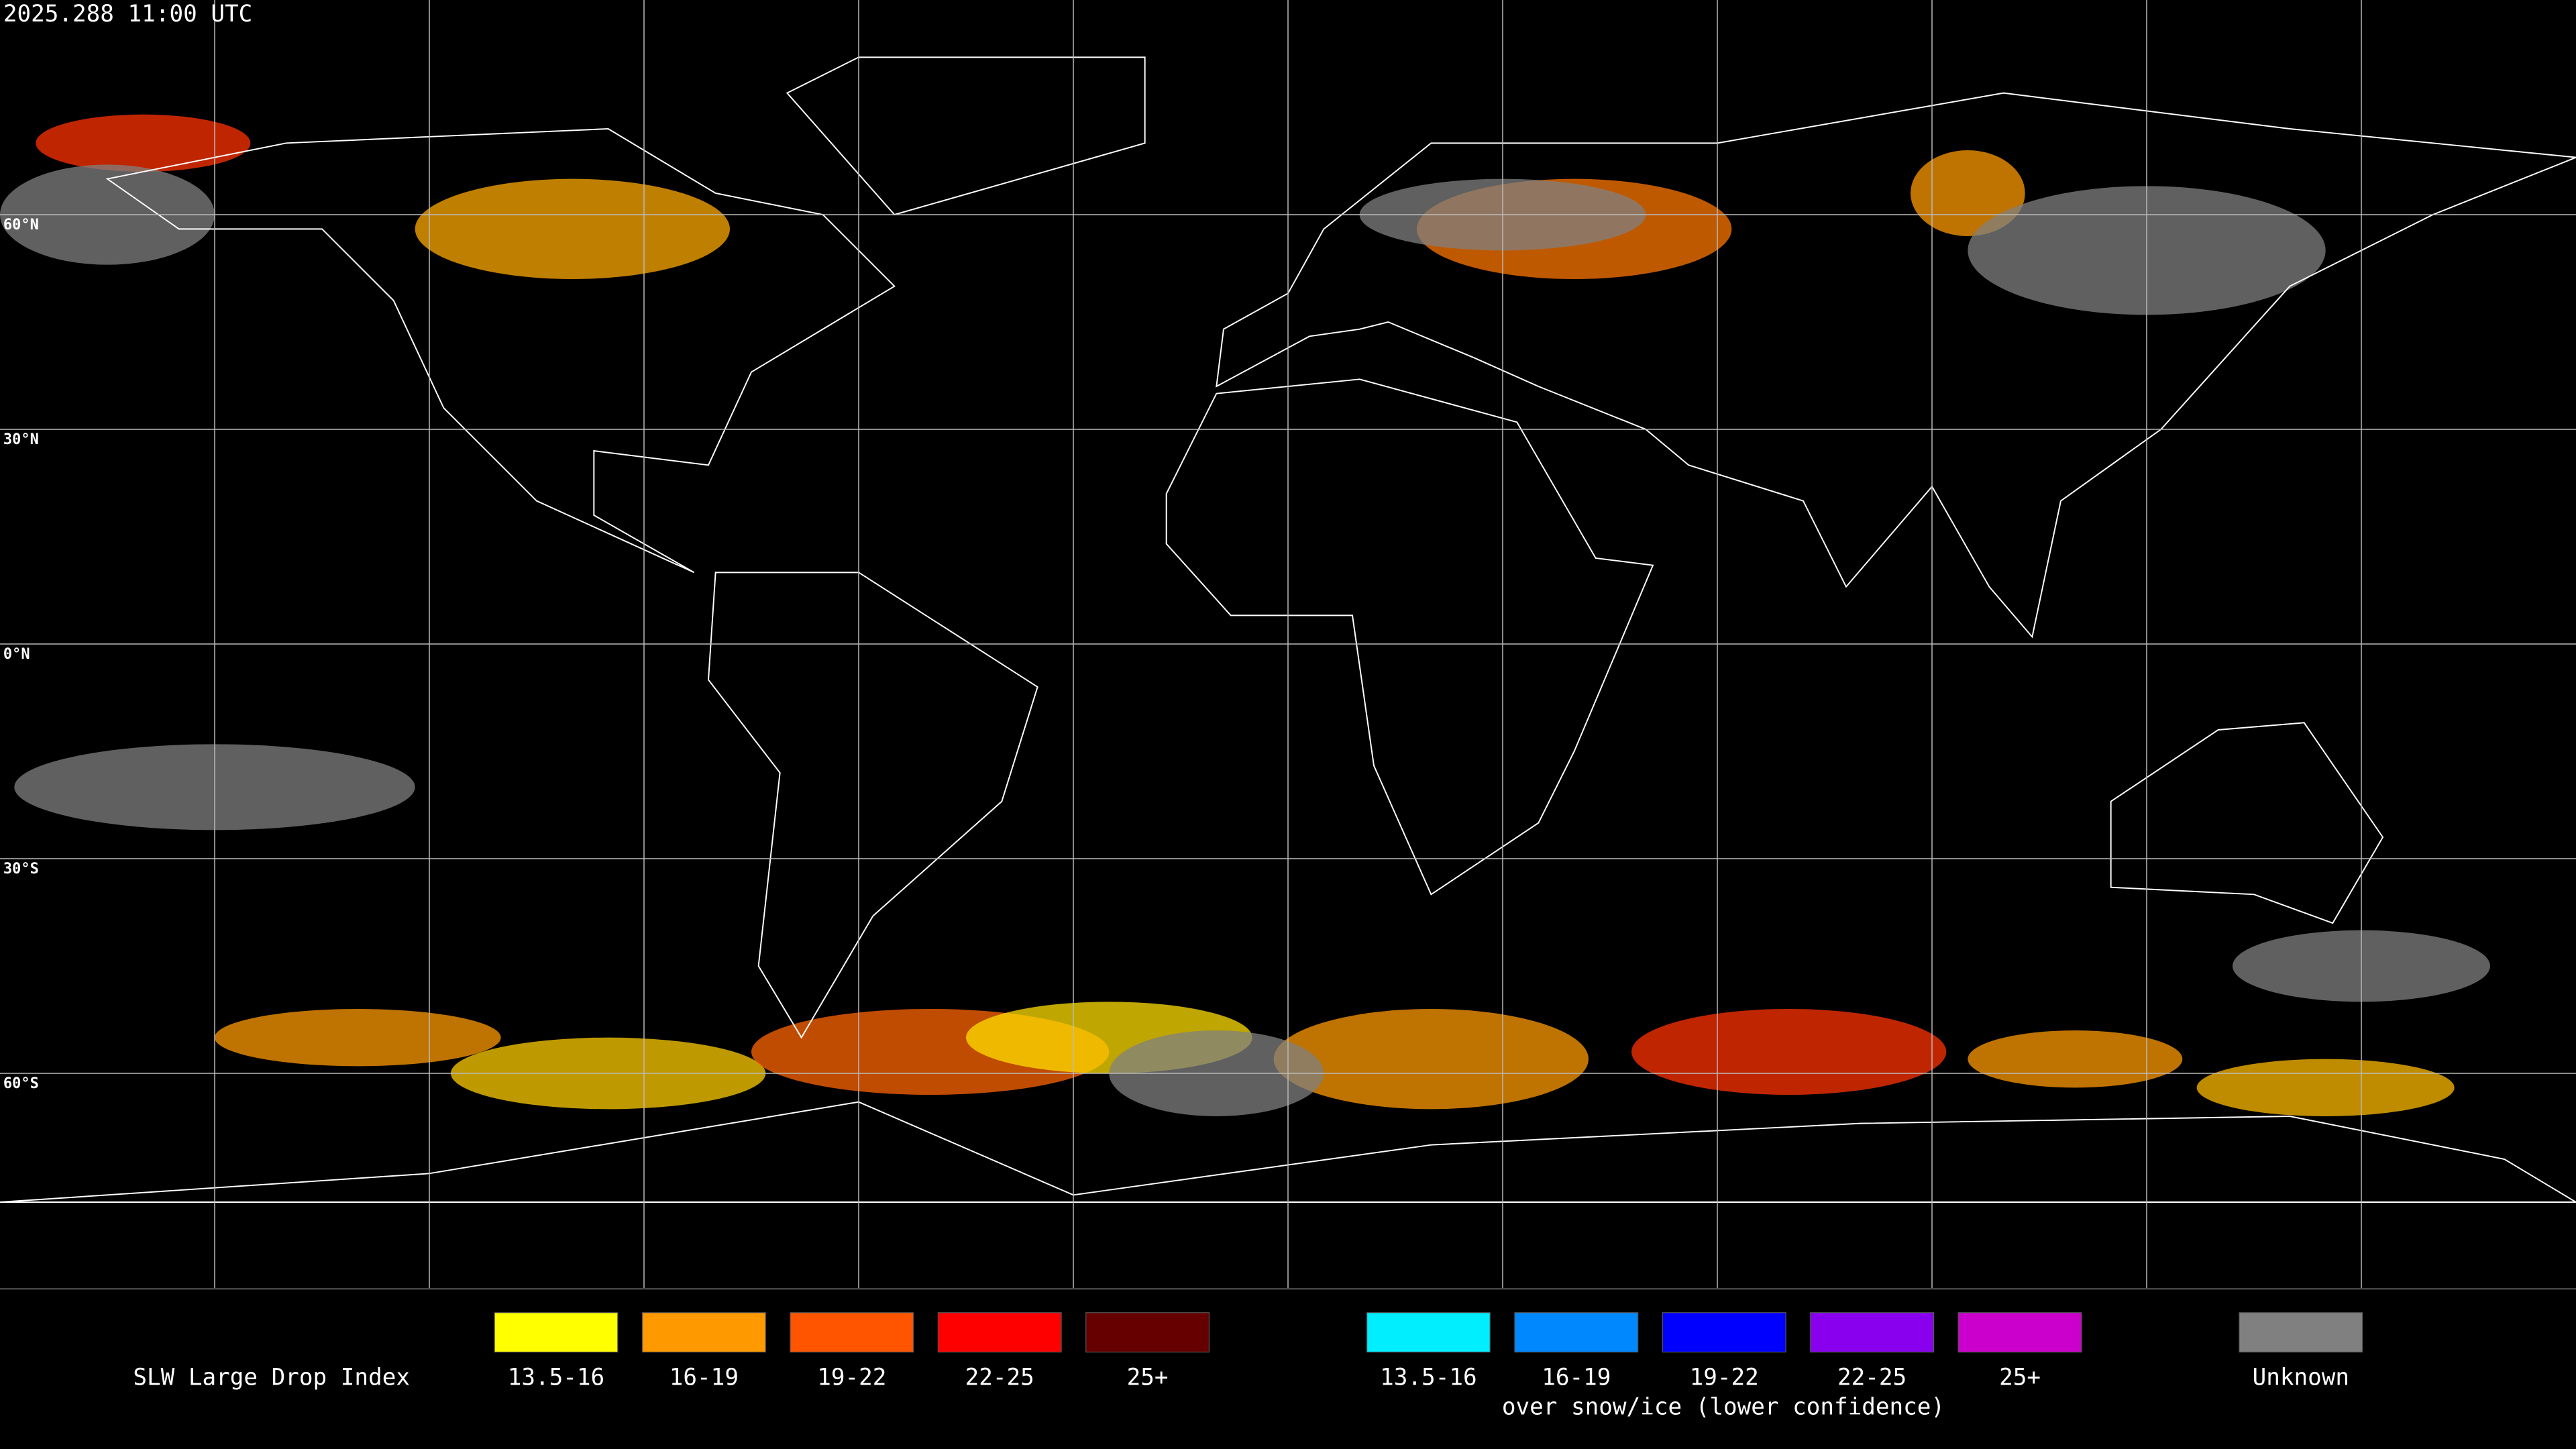 This screenshot has width=2576, height=1449. I want to click on latitude-label: 60°S, so click(21, 1083).